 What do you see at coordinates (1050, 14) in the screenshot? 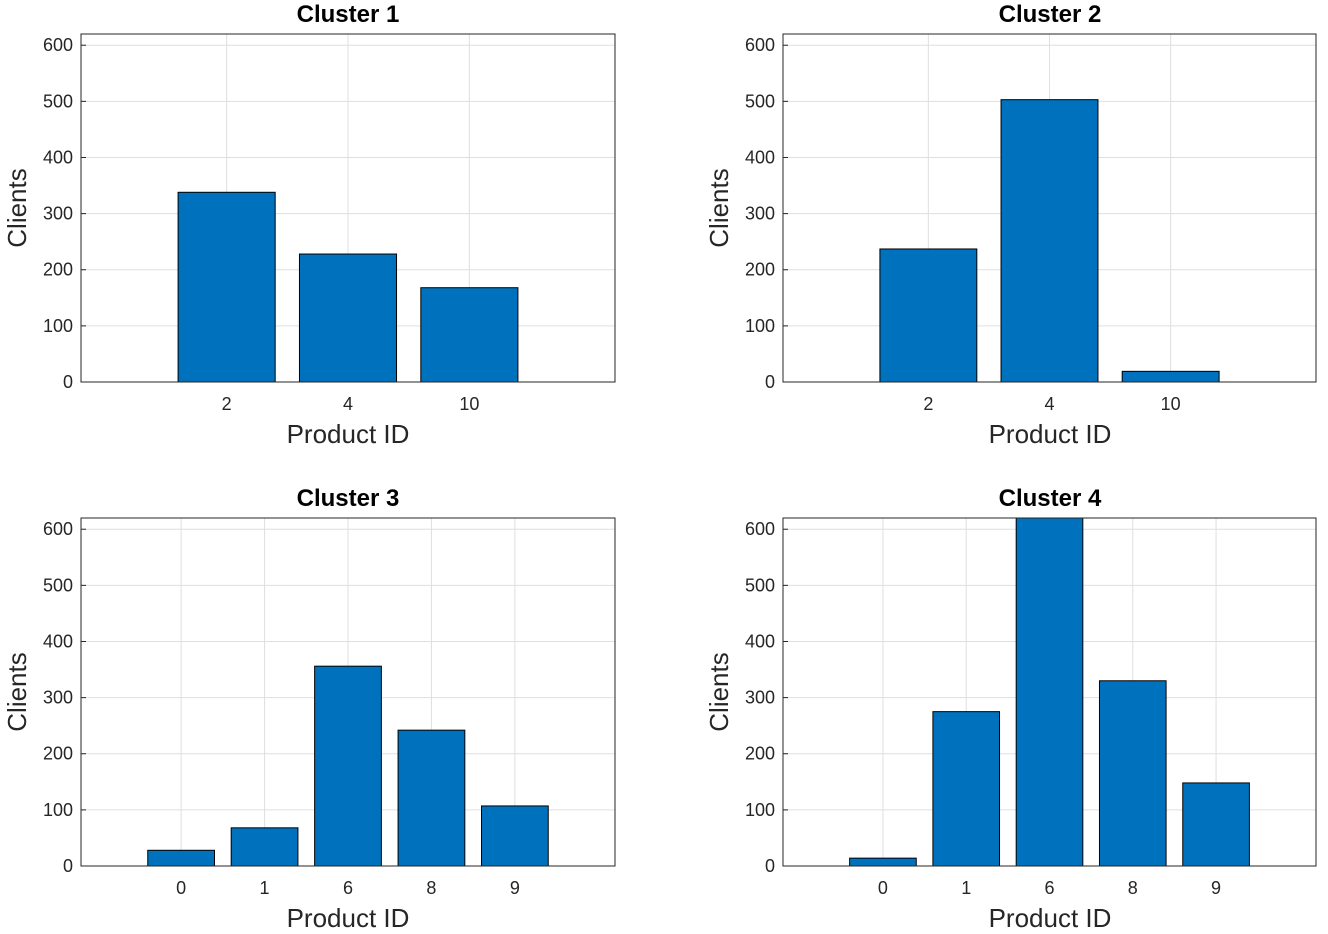
I see `chart-title: Cluster 2` at bounding box center [1050, 14].